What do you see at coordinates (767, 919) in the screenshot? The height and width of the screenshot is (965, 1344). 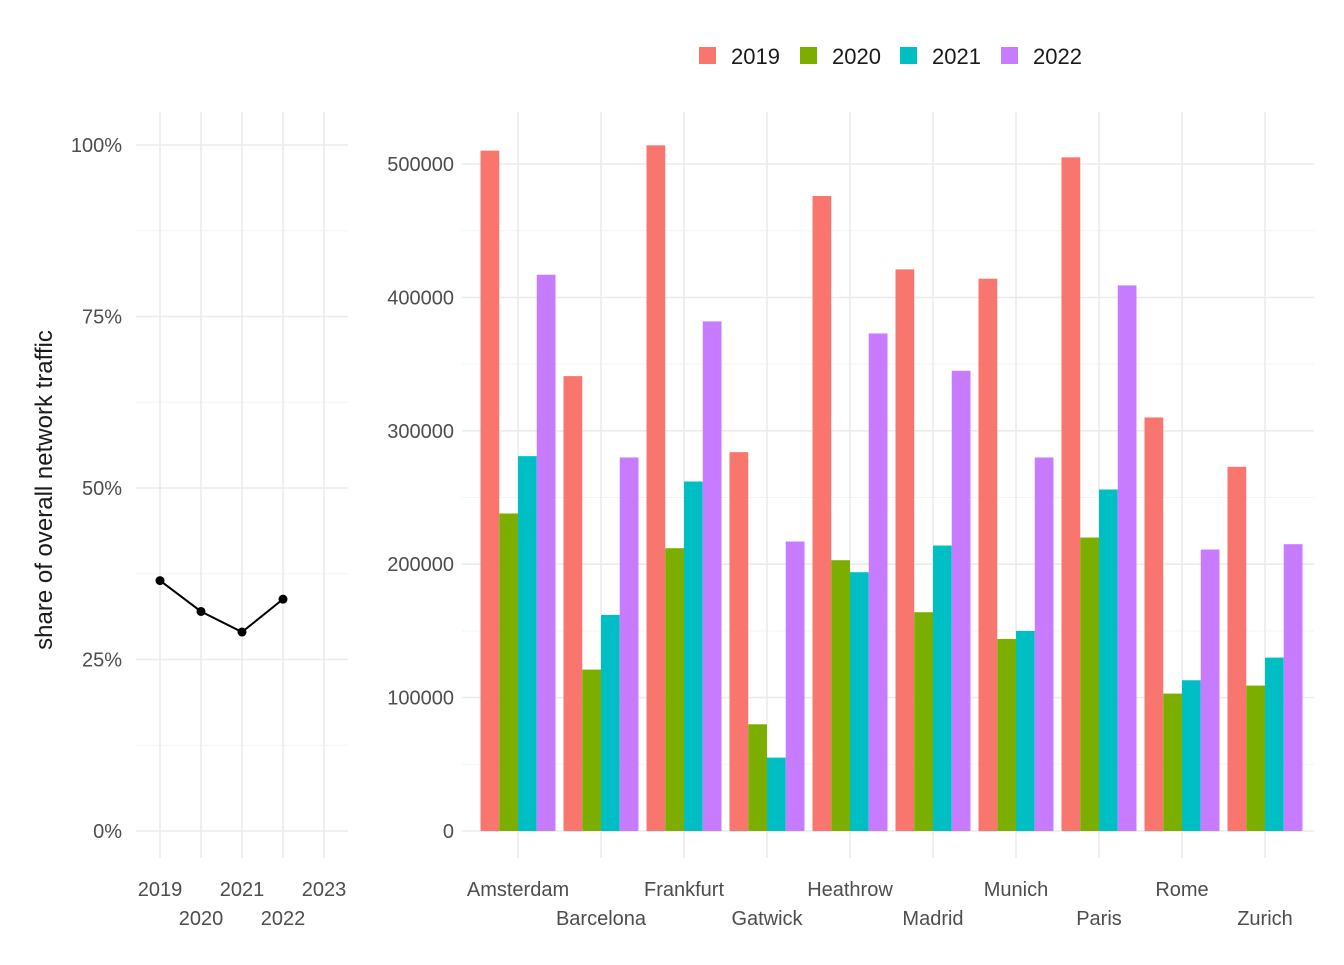 I see `x-tick-label: Gatwick` at bounding box center [767, 919].